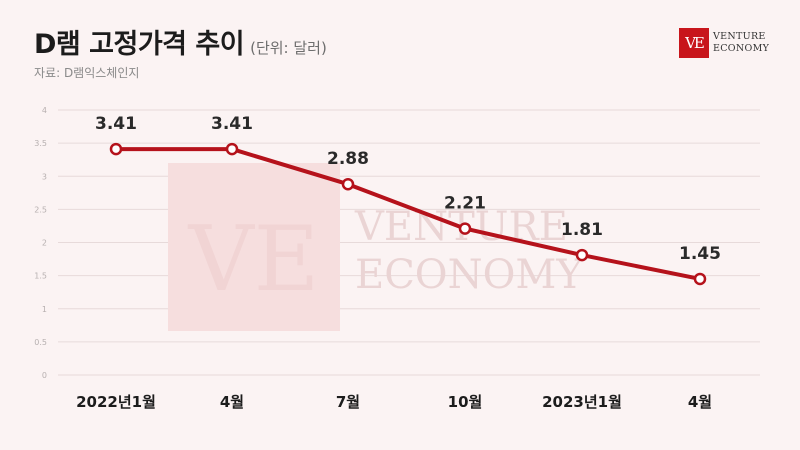 Image resolution: width=800 pixels, height=450 pixels. I want to click on y-tick-label: 0.5, so click(40, 342).